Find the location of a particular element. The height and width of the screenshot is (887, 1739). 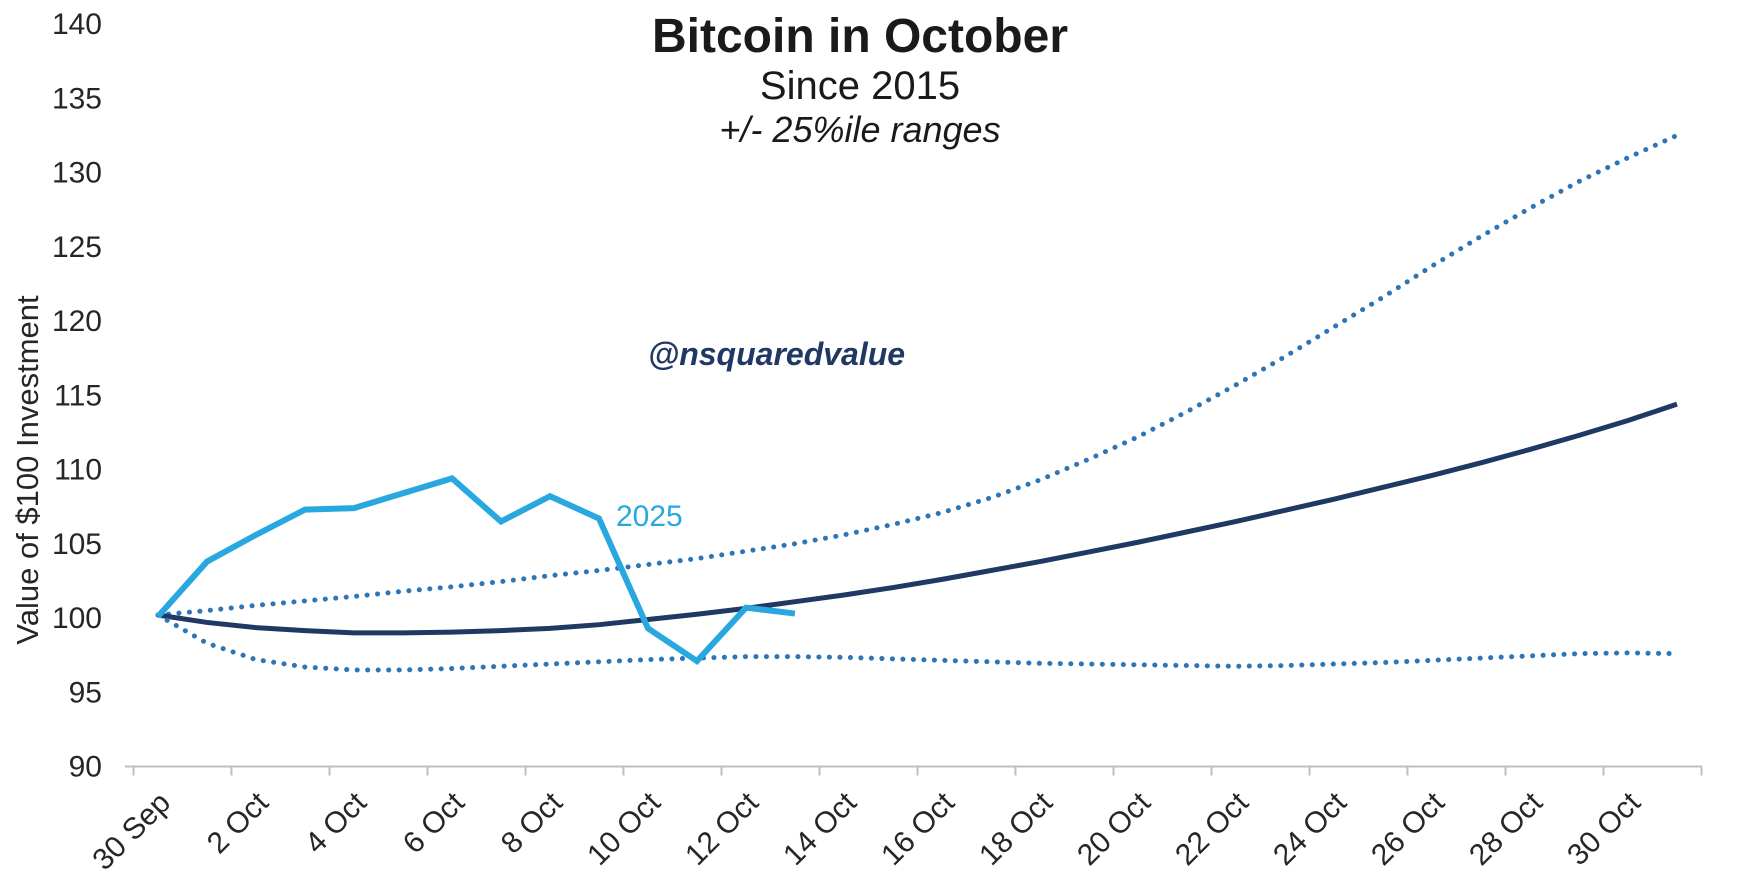

x-tick-label: 14 Oct is located at coordinates (820, 829).